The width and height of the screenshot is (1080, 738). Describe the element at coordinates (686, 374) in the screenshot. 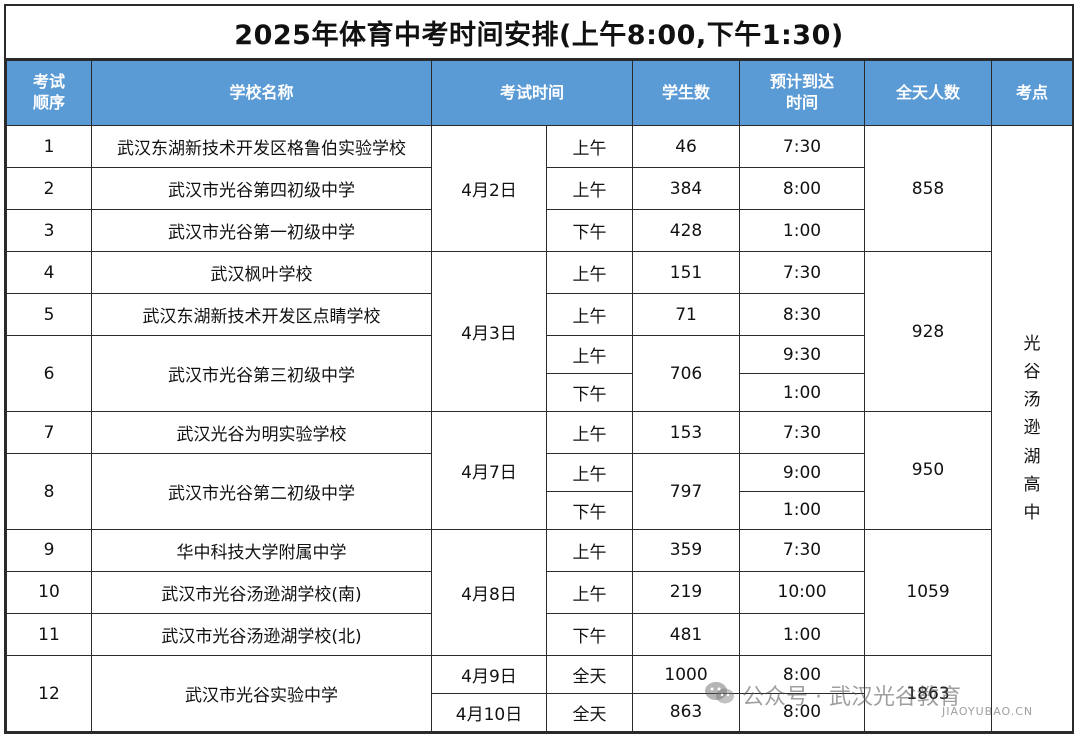

I see `students-cell: 706` at that location.